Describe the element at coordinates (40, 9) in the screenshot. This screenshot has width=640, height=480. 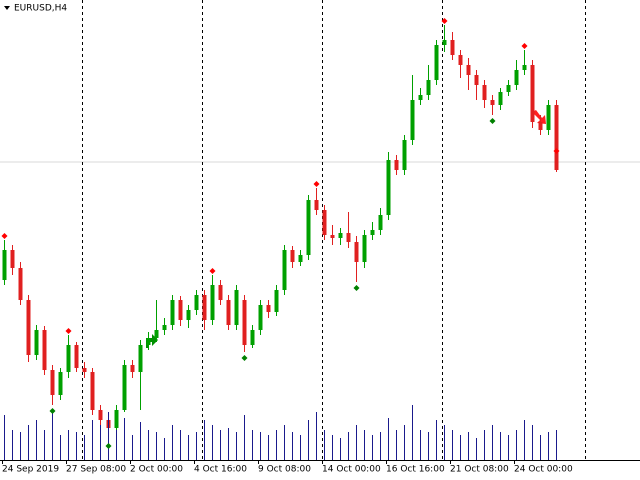
I see `chart-title: EURUSD,H4` at that location.